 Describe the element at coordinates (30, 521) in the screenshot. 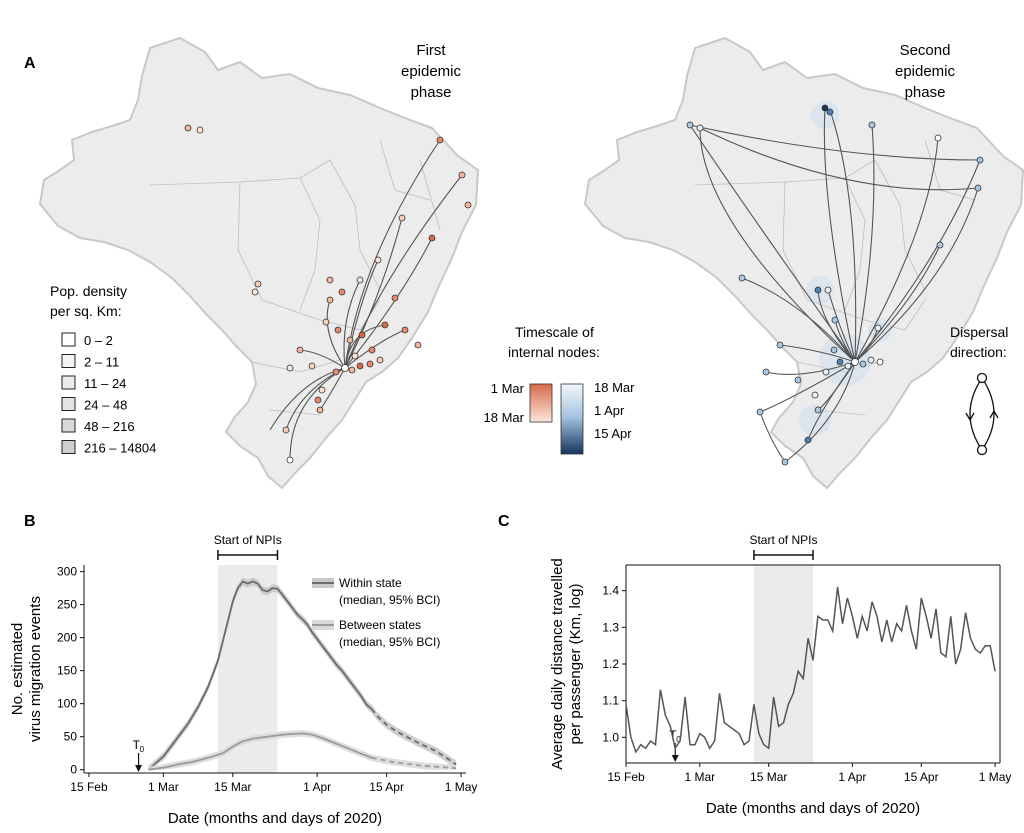

I see `panel-label-b: B` at that location.